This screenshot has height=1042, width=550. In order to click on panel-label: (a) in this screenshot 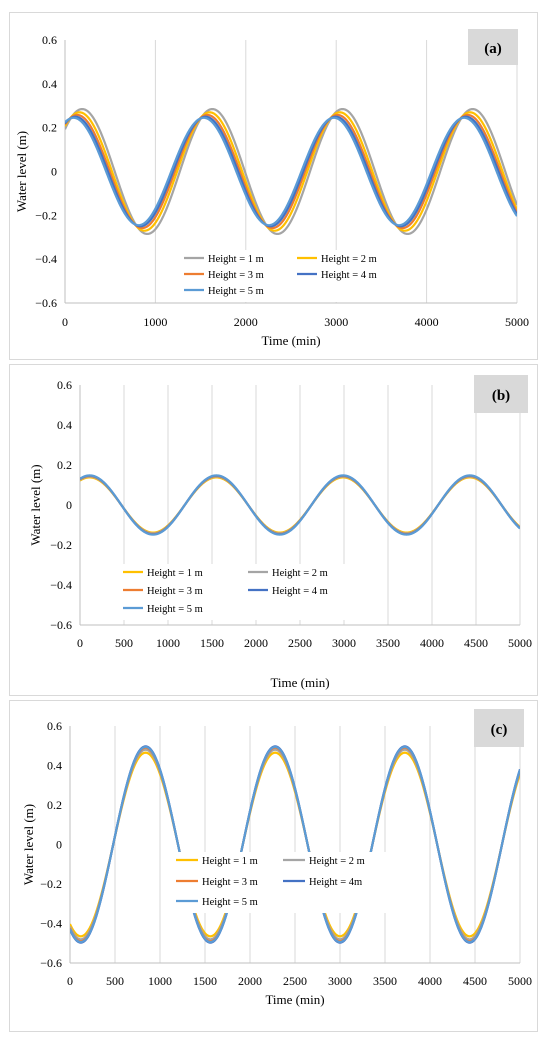, I will do `click(493, 49)`.